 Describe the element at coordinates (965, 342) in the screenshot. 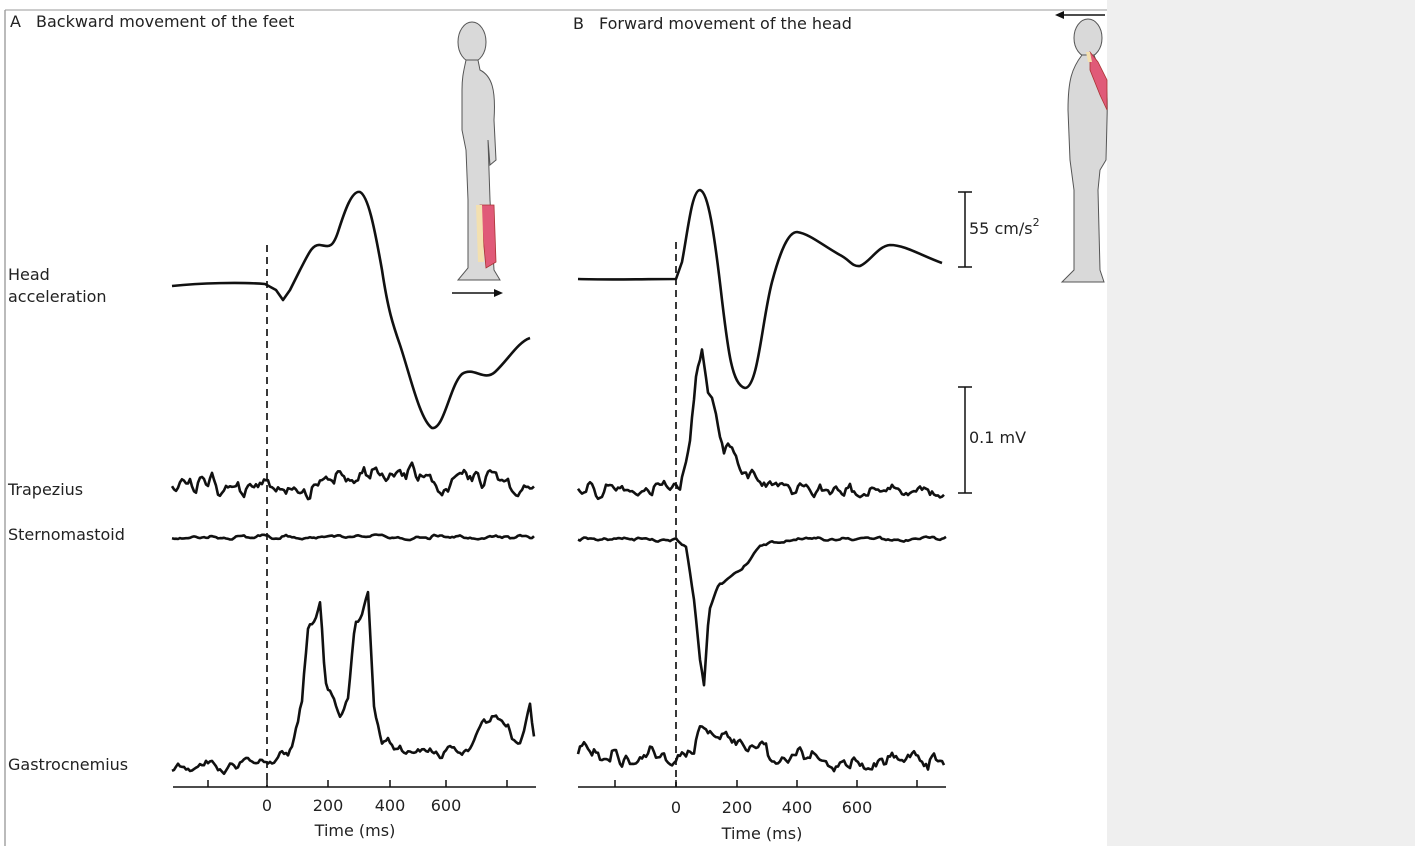

I see `scale-bar` at that location.